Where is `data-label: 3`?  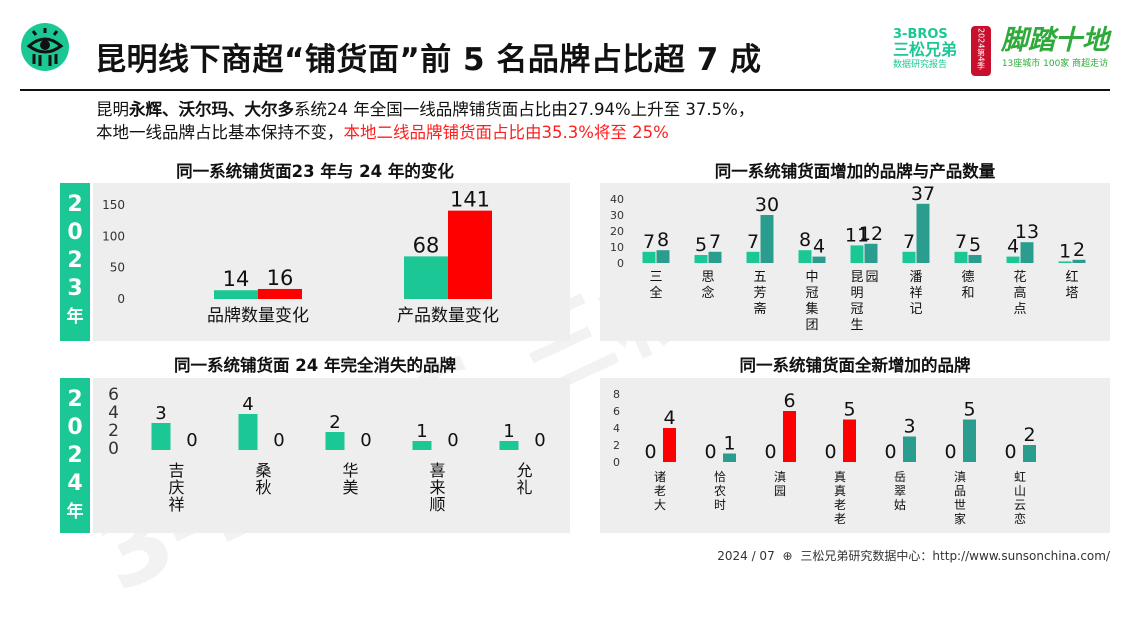
data-label: 3 is located at coordinates (909, 427).